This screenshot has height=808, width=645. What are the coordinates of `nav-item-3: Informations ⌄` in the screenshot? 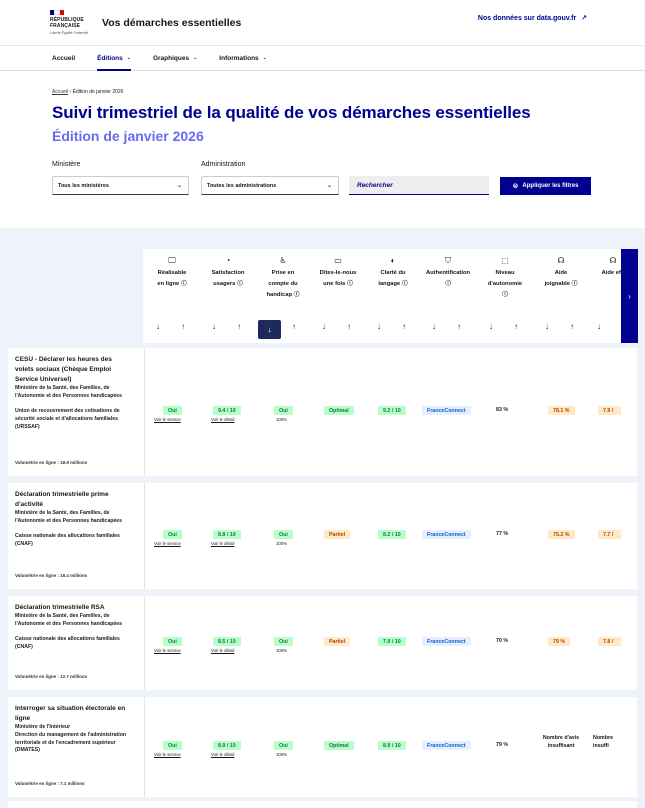 It's located at (243, 58).